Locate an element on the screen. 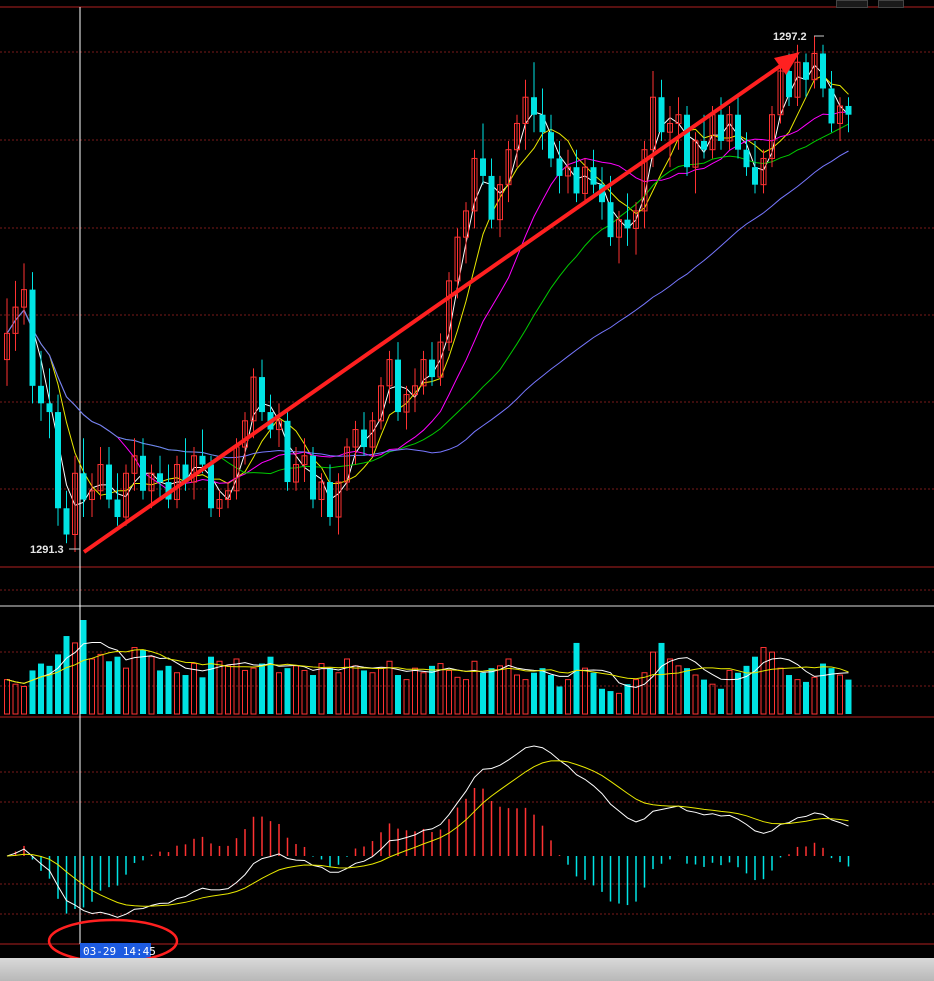 The image size is (934, 981). horizontal-scrollbar is located at coordinates (467, 969).